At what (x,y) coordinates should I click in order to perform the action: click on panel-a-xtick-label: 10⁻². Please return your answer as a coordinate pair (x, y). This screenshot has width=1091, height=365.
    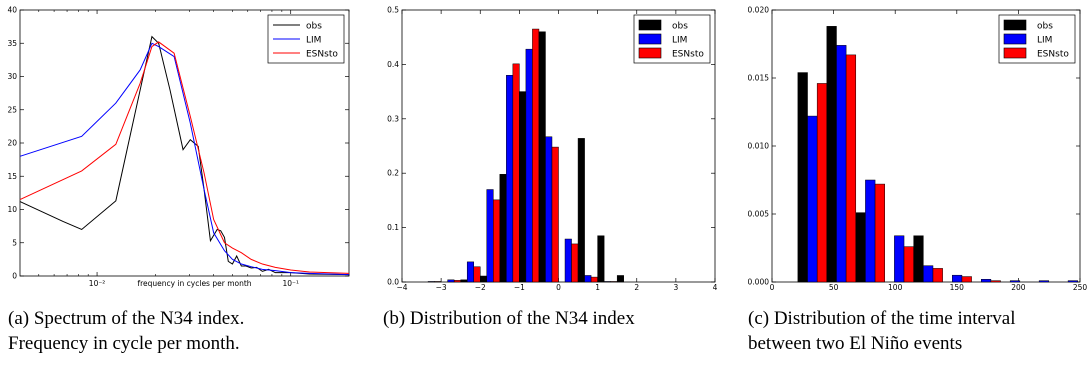
    Looking at the image, I should click on (97, 283).